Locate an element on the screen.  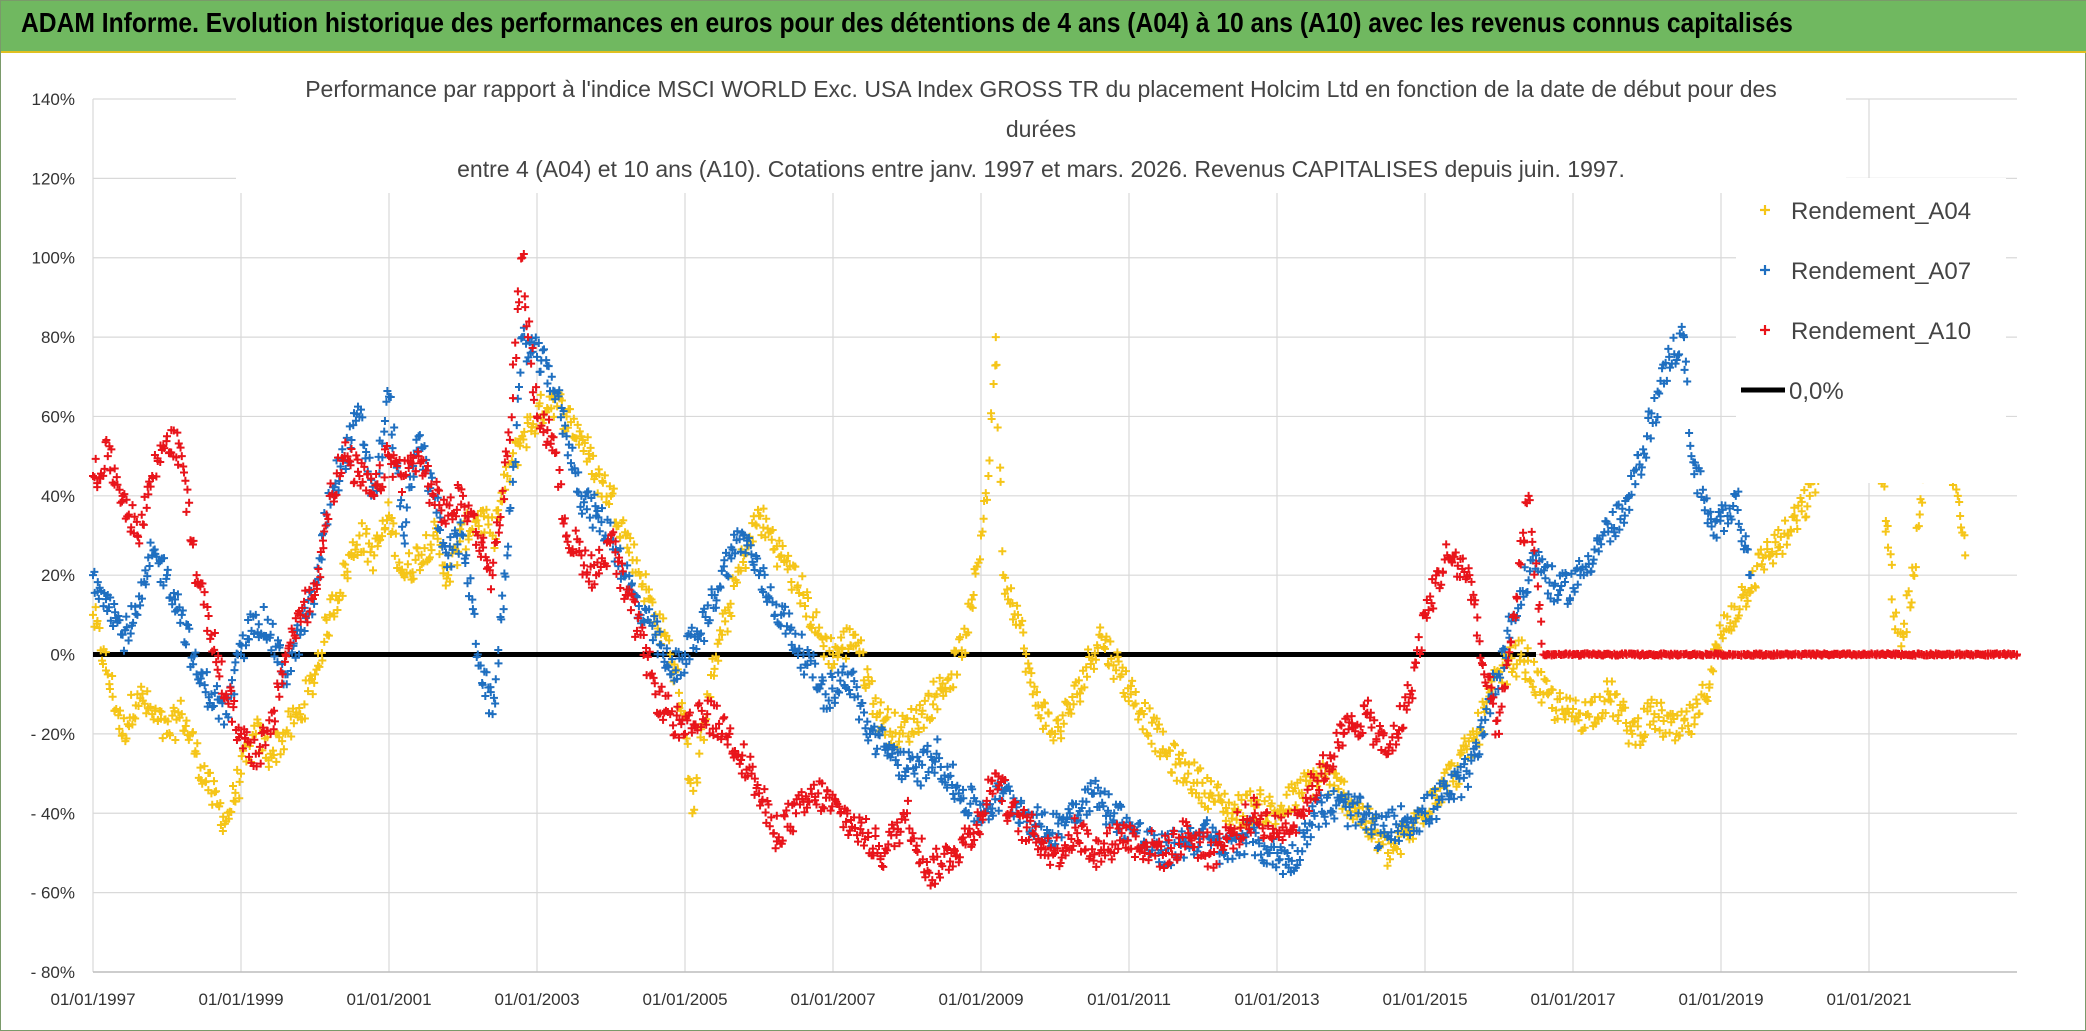
x-tick-label: 01/01/2007 is located at coordinates (832, 999).